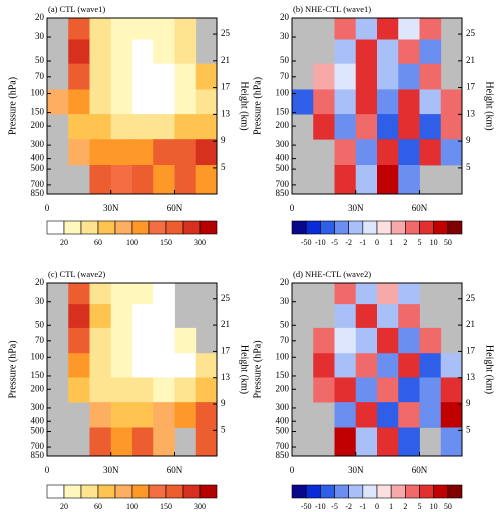 This screenshot has width=500, height=512. I want to click on y-tick-label: 850, so click(38, 193).